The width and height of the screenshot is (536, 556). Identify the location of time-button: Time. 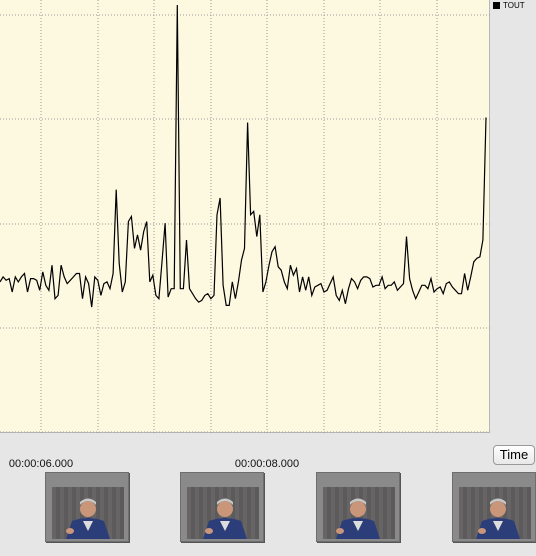
(514, 455).